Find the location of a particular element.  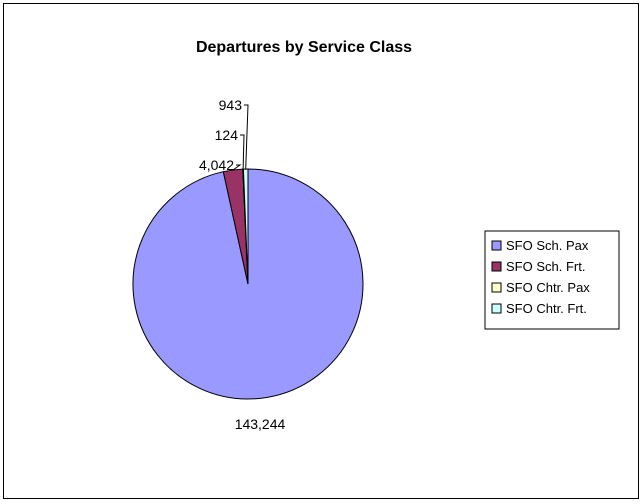

legend-box is located at coordinates (552, 280).